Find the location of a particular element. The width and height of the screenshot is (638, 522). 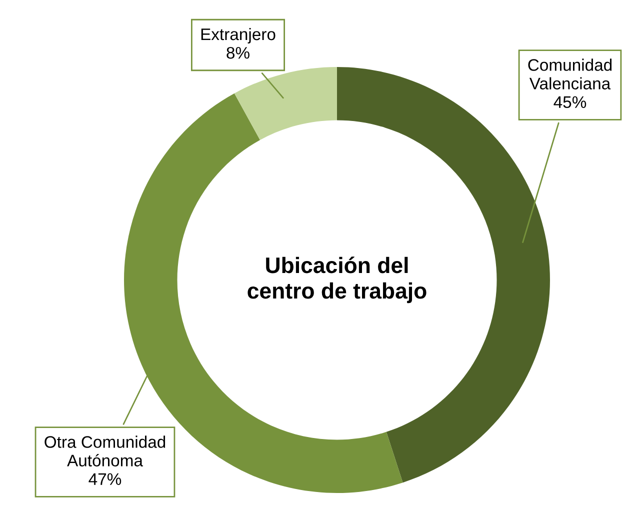

text: Ubicación del centro de trabajo is located at coordinates (337, 280).